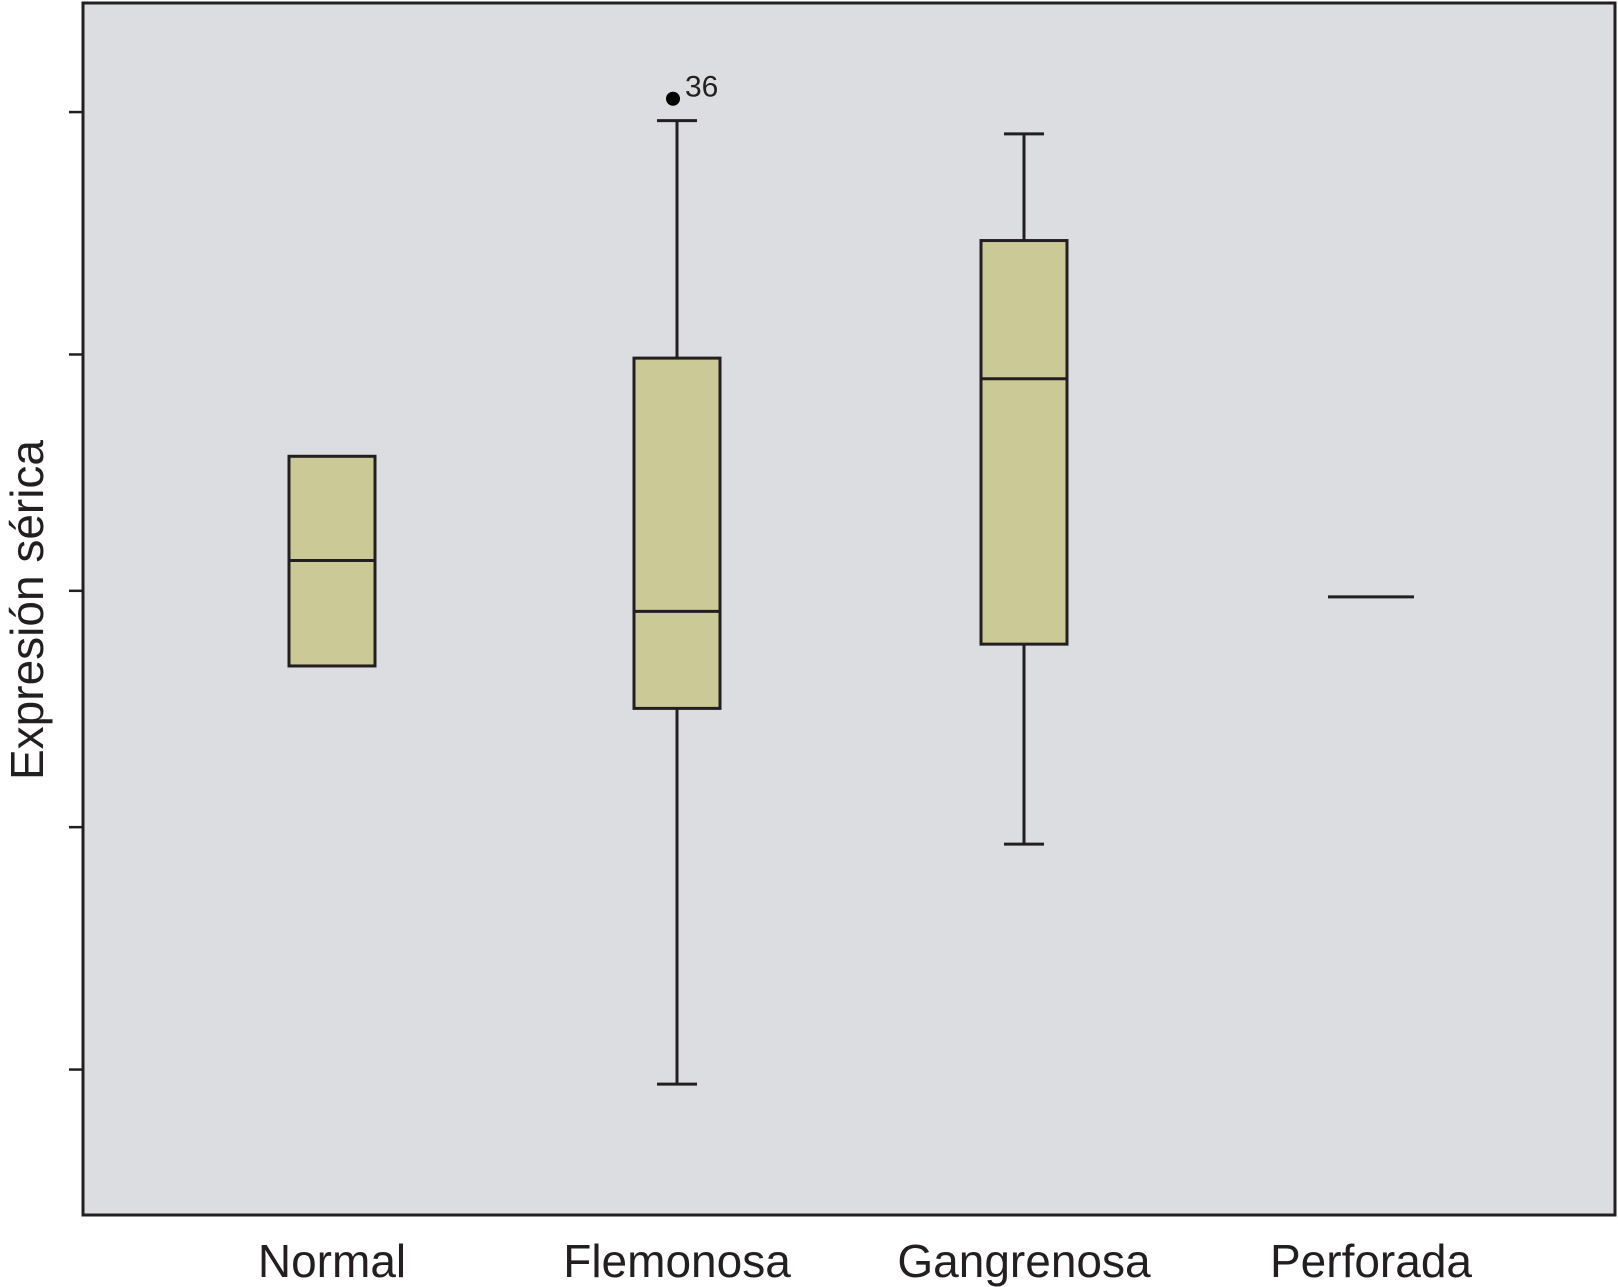 This screenshot has width=1618, height=1287. What do you see at coordinates (1024, 1261) in the screenshot?
I see `x-tick-label-gangrenosa: Gangrenosa` at bounding box center [1024, 1261].